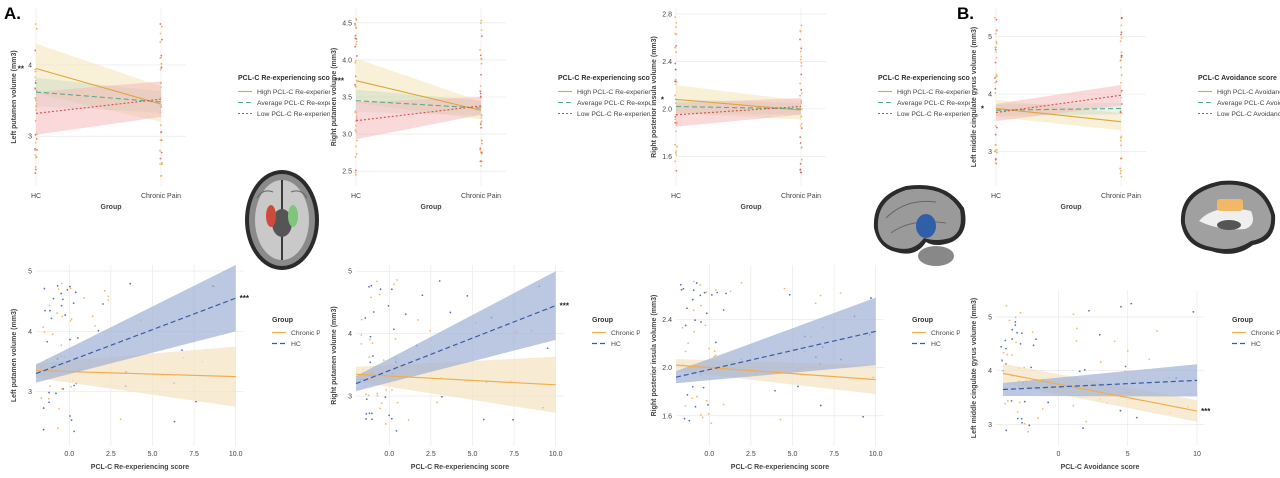 The height and width of the screenshot is (478, 1280). Describe the element at coordinates (613, 114) in the screenshot. I see `legend-label: Low PCL-C Re-experiencing score` at that location.